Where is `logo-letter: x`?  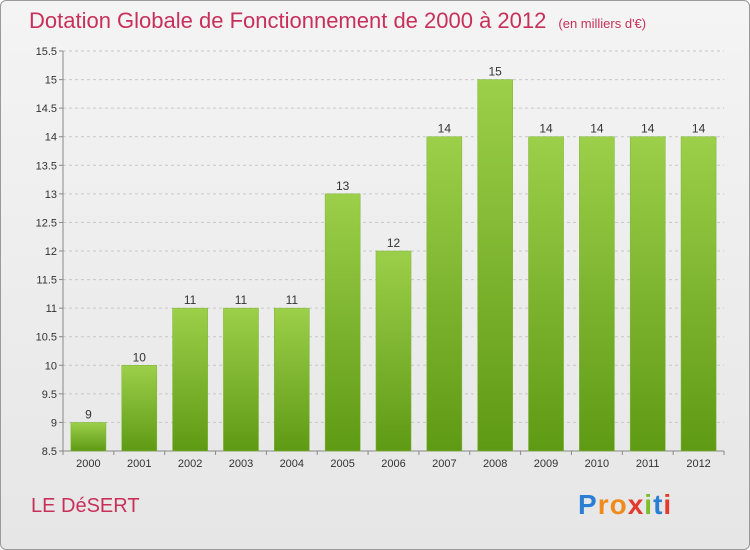
logo-letter: x is located at coordinates (636, 504).